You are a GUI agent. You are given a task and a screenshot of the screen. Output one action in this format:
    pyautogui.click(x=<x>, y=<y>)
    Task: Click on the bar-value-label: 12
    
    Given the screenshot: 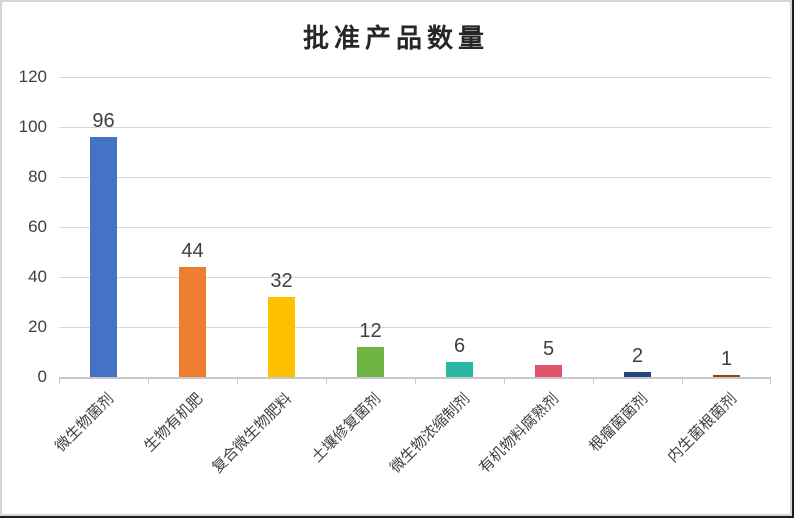 What is the action you would take?
    pyautogui.click(x=370, y=331)
    